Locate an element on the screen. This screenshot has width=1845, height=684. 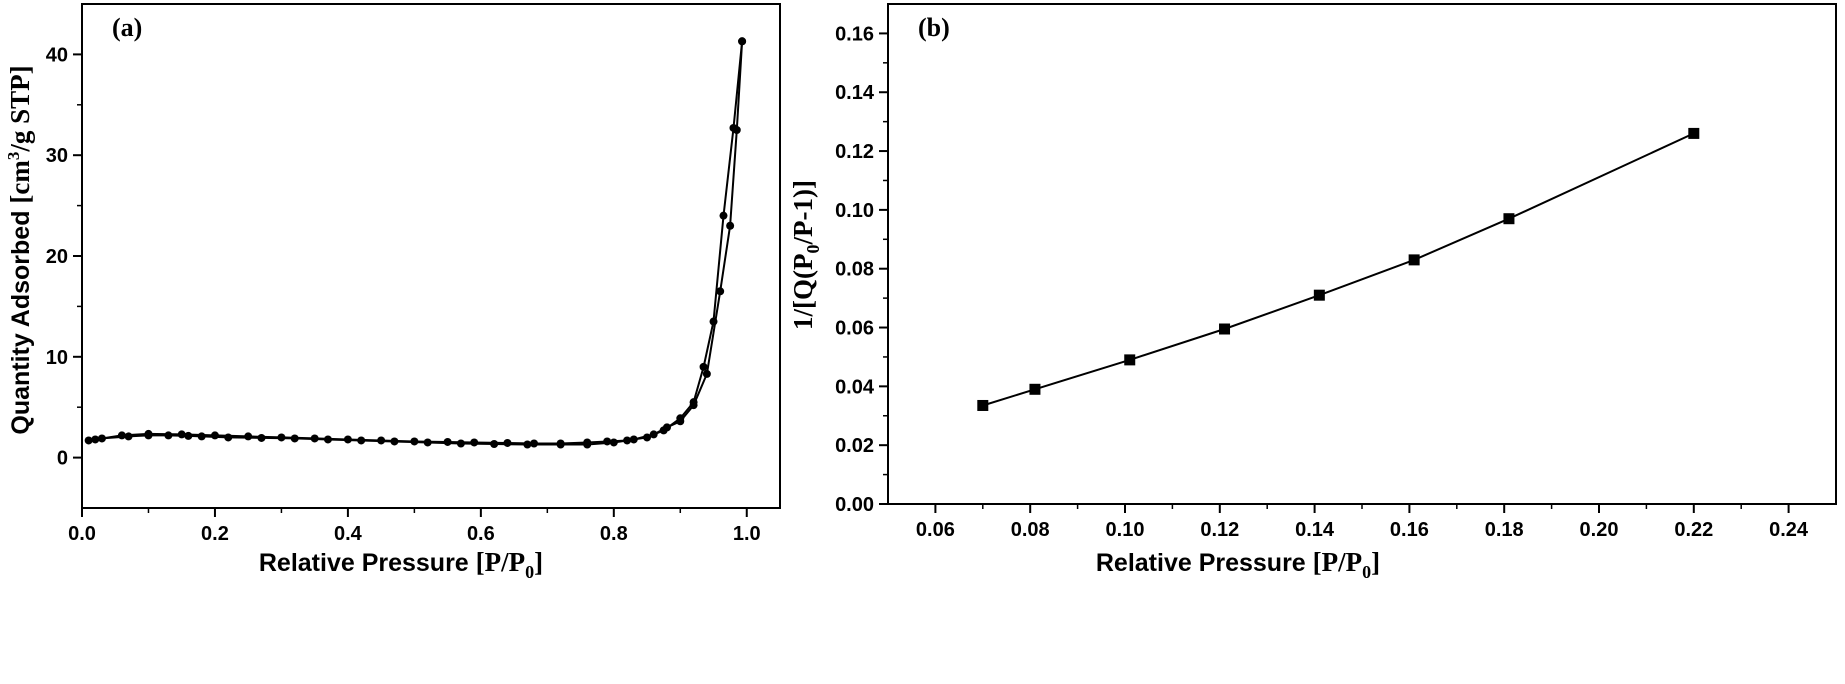
panel-a-x-axis-label: Relative Pressure [P/P0] is located at coordinates (401, 564).